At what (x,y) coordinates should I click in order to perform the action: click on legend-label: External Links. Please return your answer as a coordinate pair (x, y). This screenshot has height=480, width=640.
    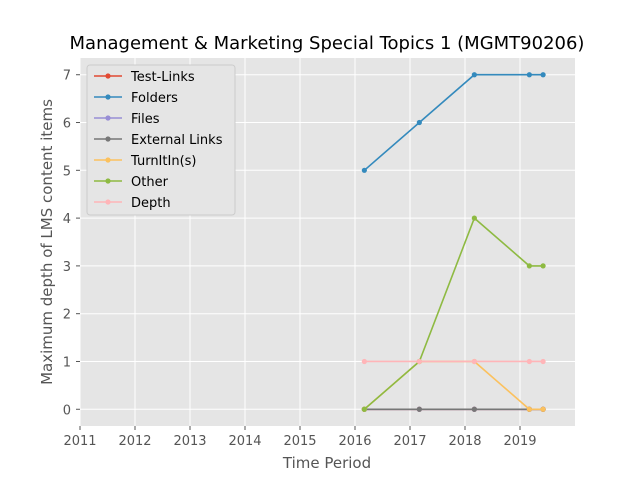
    Looking at the image, I should click on (177, 140).